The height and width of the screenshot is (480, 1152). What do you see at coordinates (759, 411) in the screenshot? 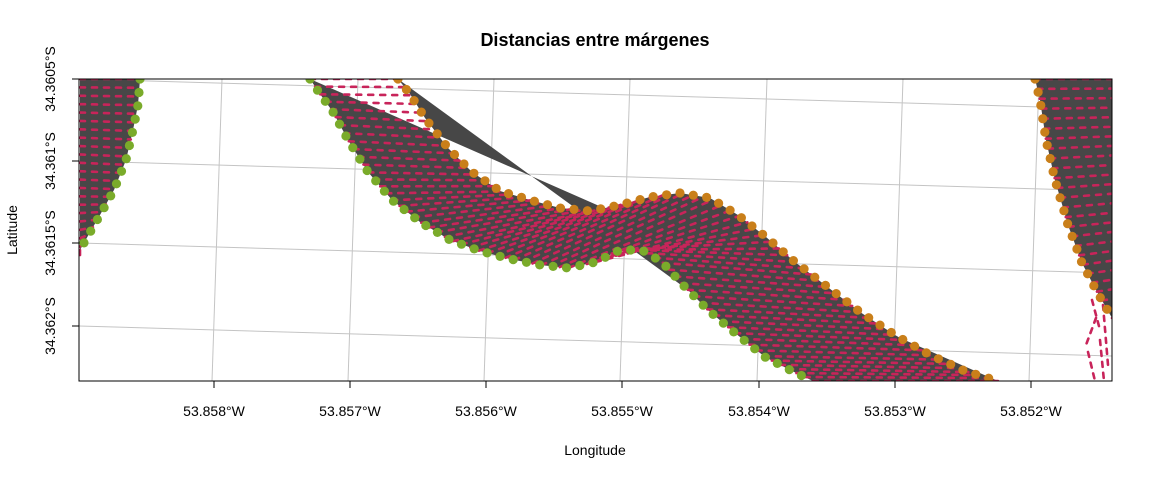
I see `x-tick-label: 53.854°W` at bounding box center [759, 411].